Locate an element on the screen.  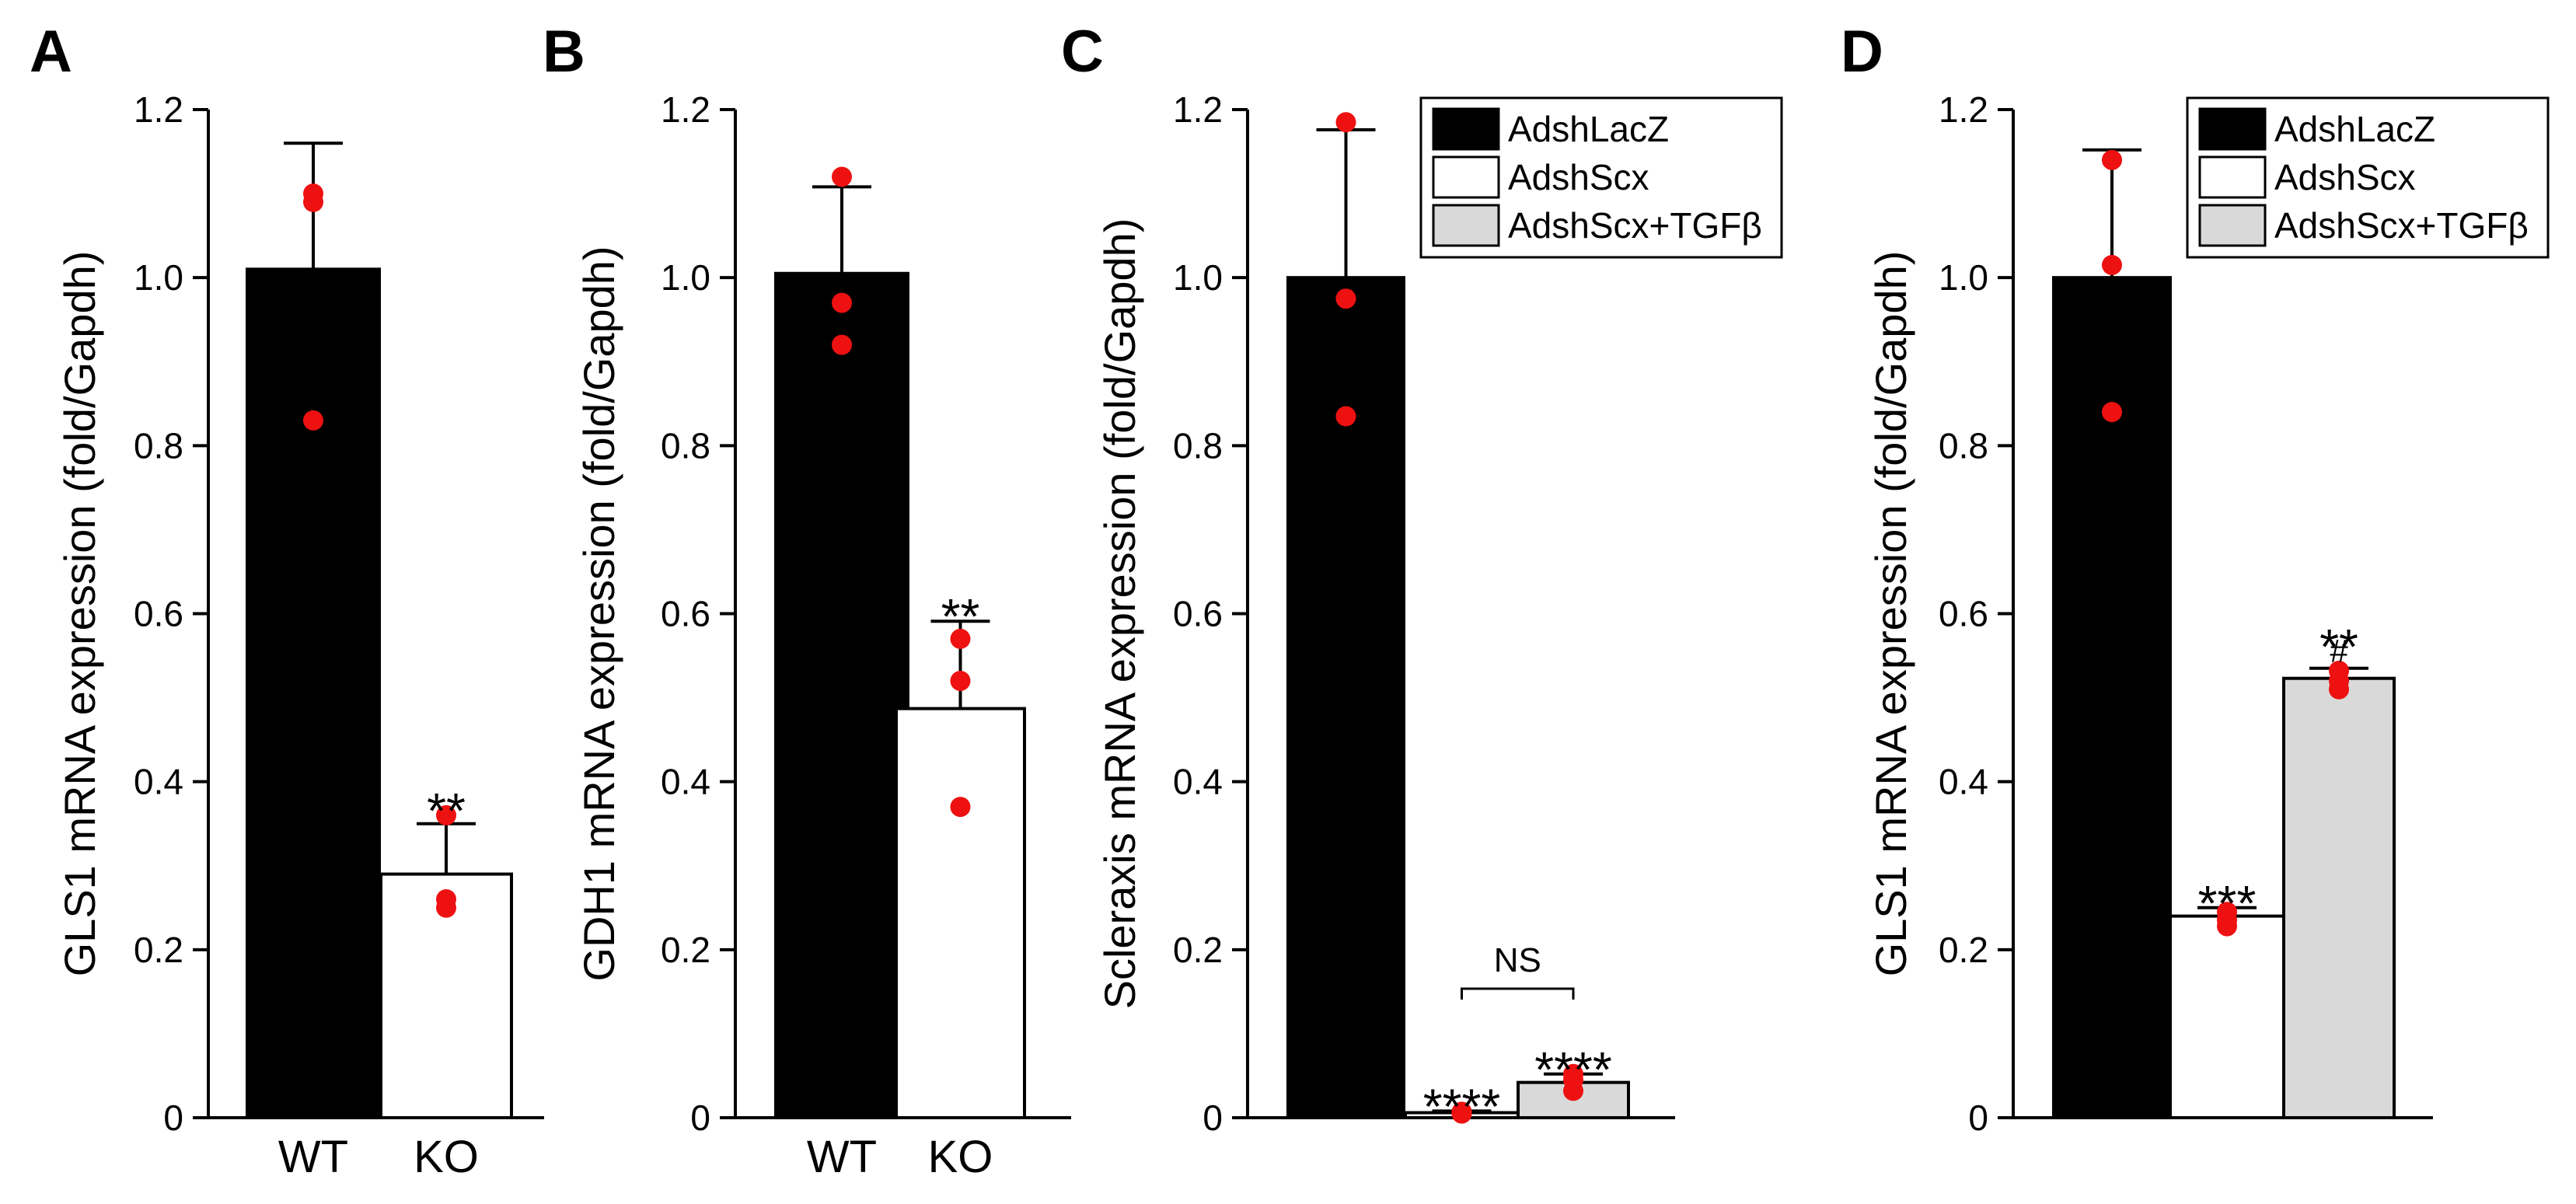
y-axis-title: Scleraxis mRNA expression (fold/Gapdh) is located at coordinates (1119, 614).